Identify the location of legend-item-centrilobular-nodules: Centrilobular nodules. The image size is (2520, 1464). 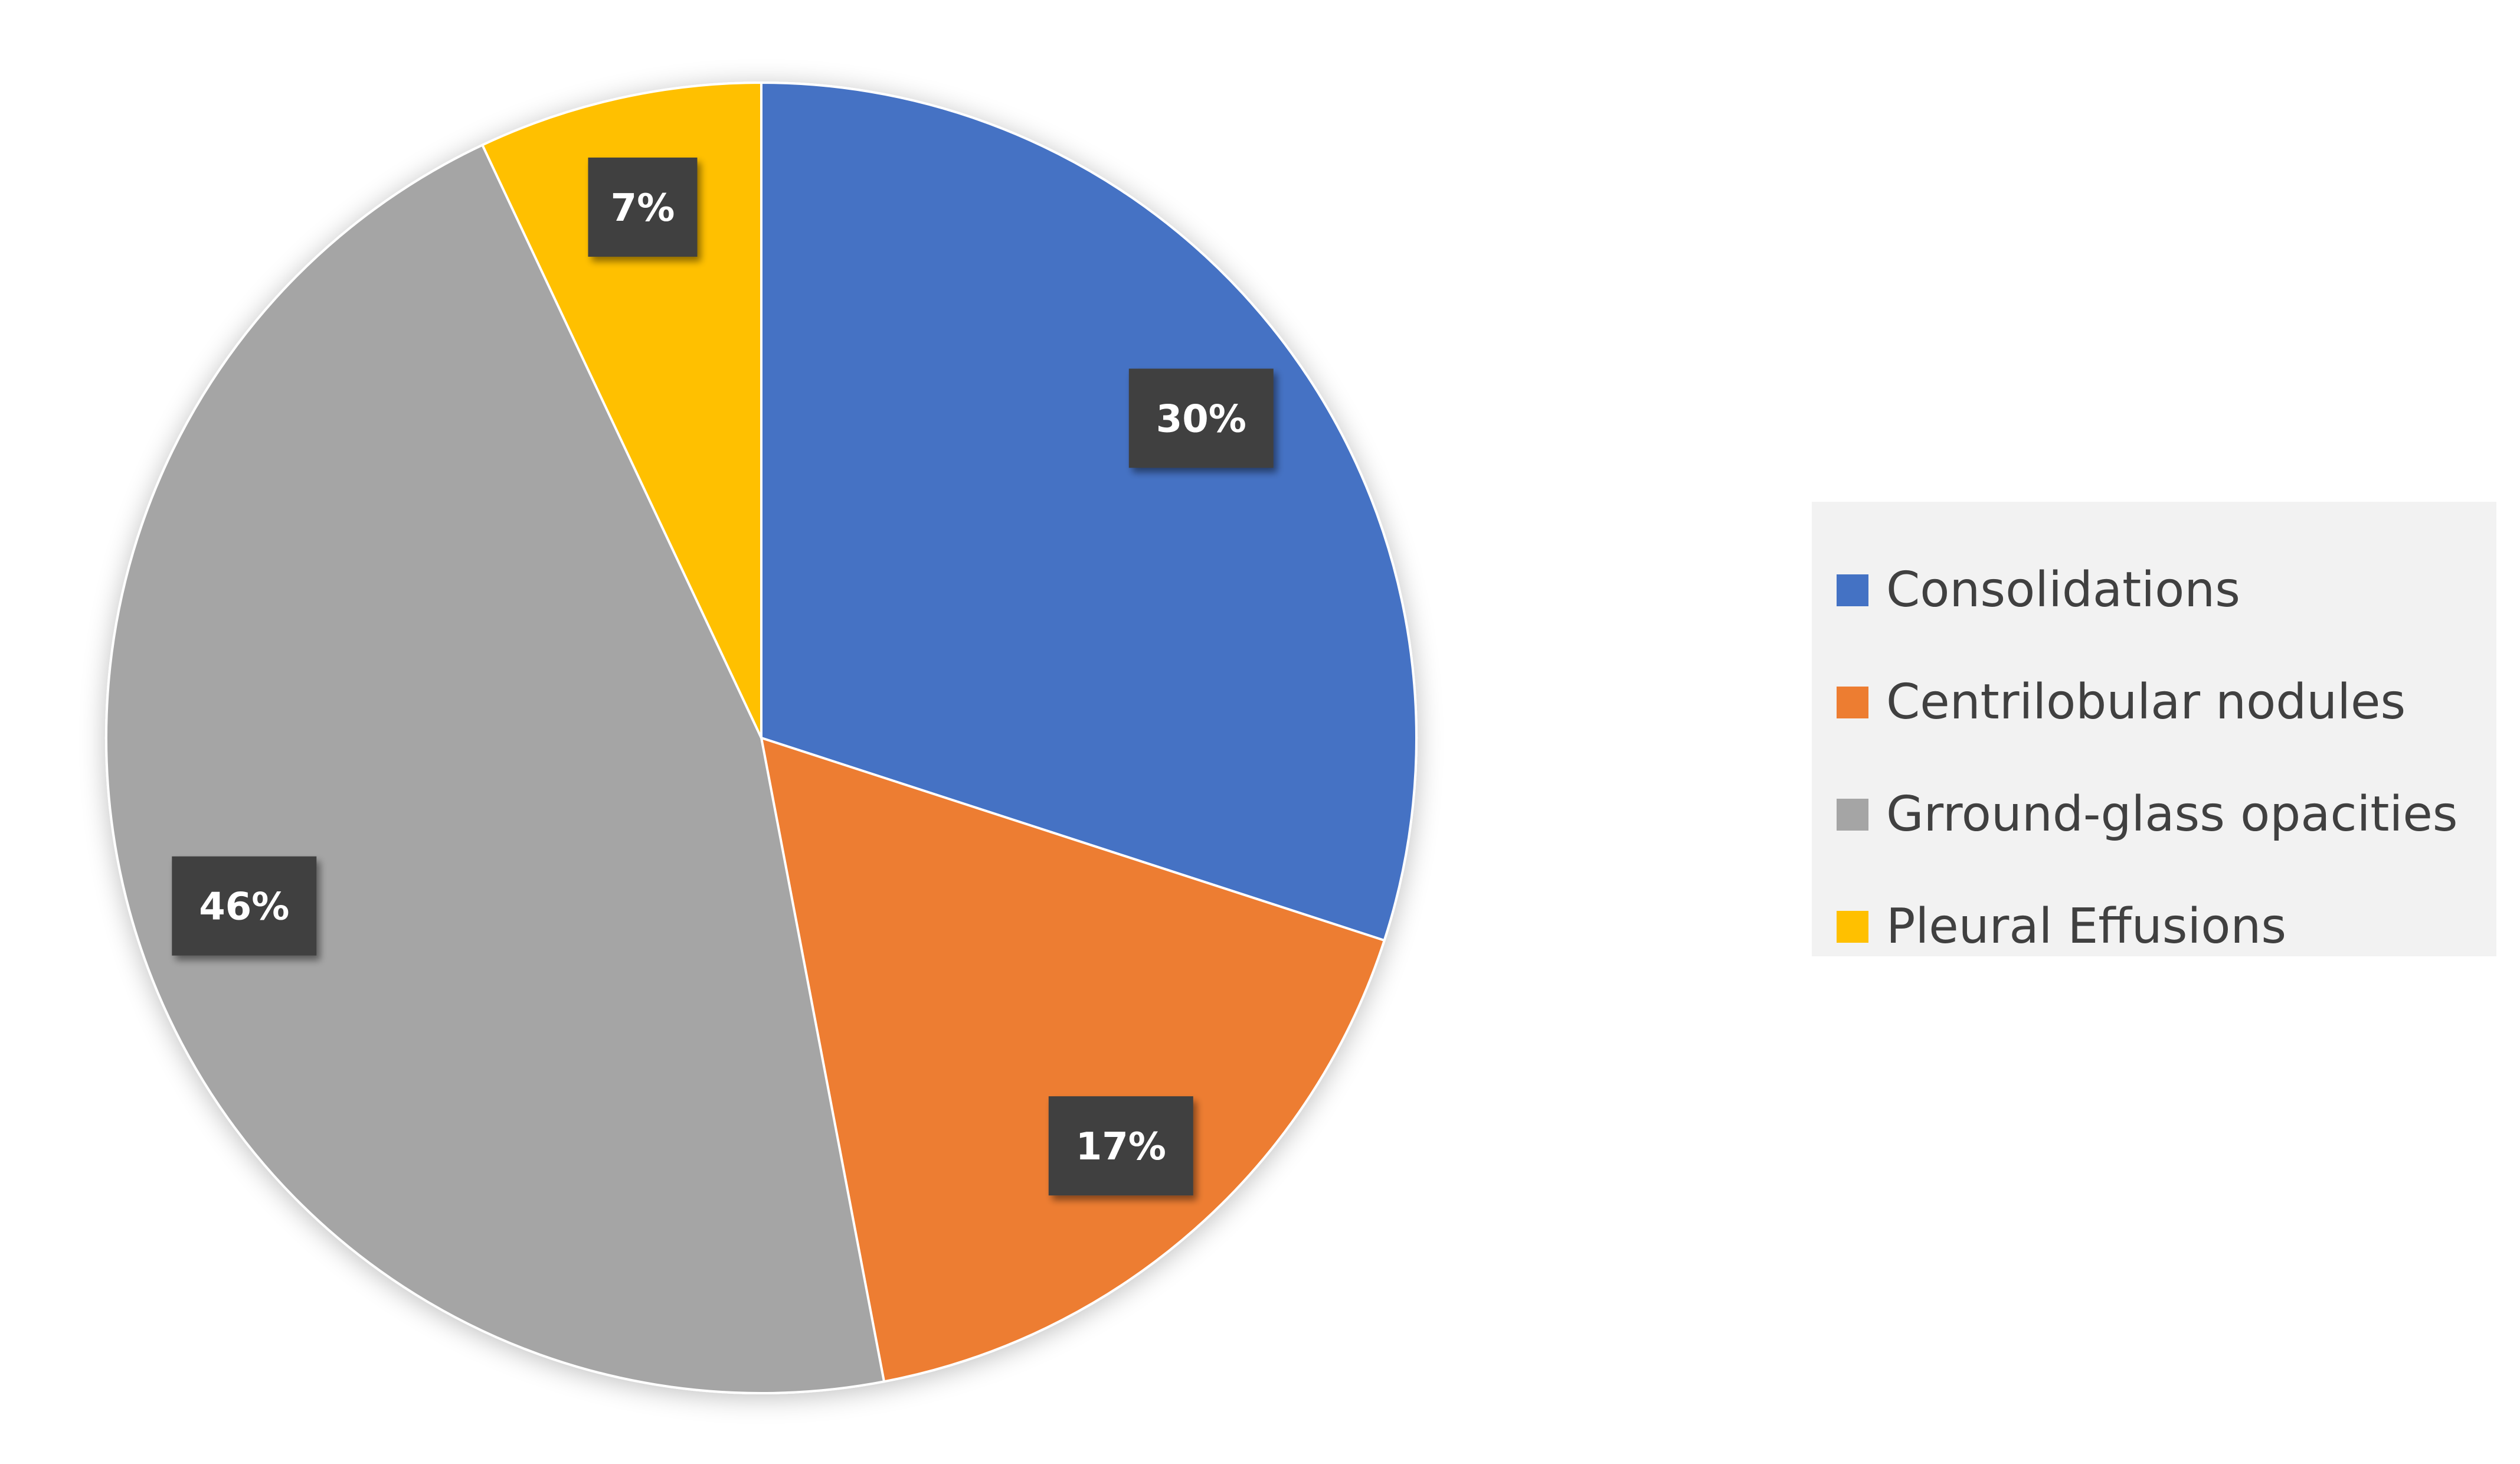
(2166, 703).